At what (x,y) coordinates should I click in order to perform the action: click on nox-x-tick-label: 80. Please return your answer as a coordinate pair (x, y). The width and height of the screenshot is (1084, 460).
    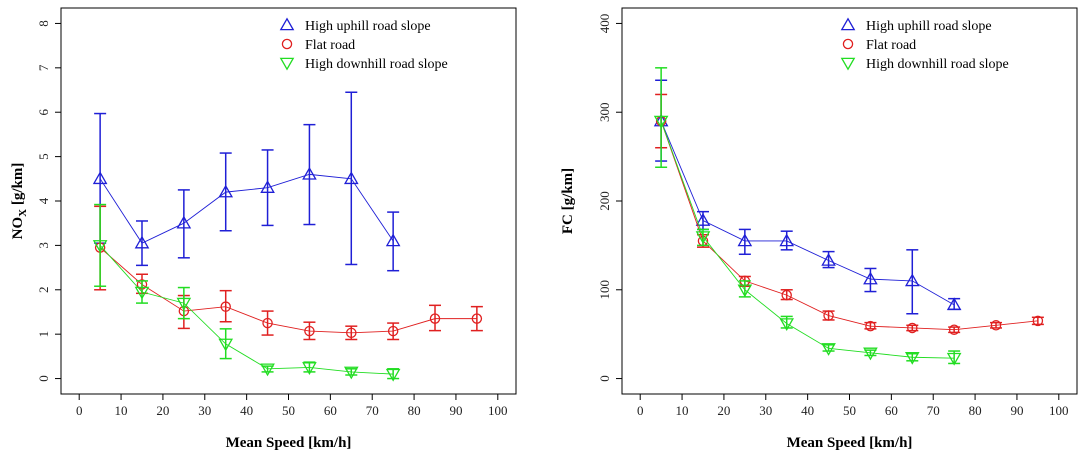
    Looking at the image, I should click on (414, 410).